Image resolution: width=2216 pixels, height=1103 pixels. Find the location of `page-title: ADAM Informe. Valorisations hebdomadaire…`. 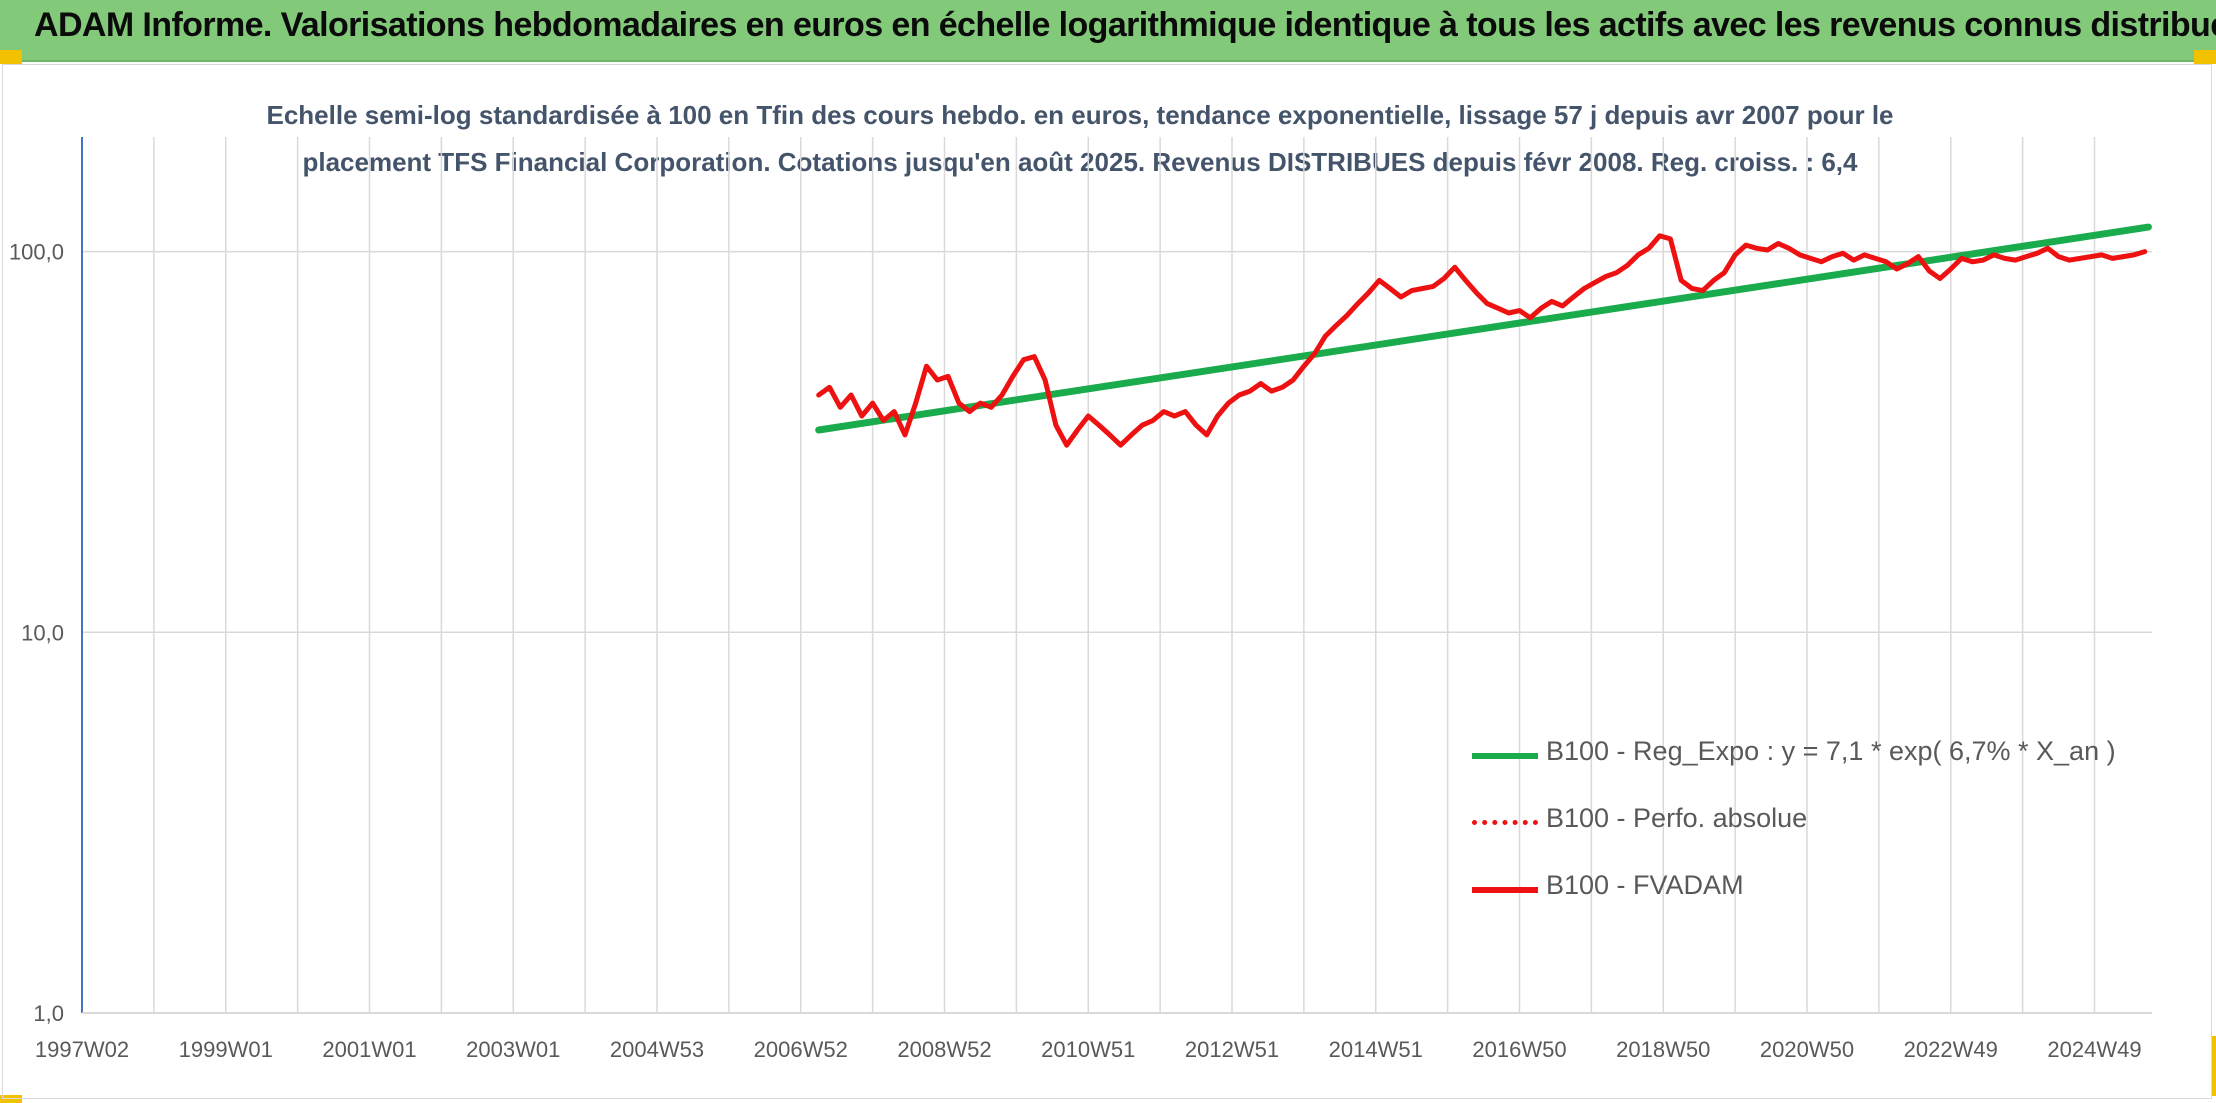

page-title: ADAM Informe. Valorisations hebdomadaire… is located at coordinates (1125, 25).